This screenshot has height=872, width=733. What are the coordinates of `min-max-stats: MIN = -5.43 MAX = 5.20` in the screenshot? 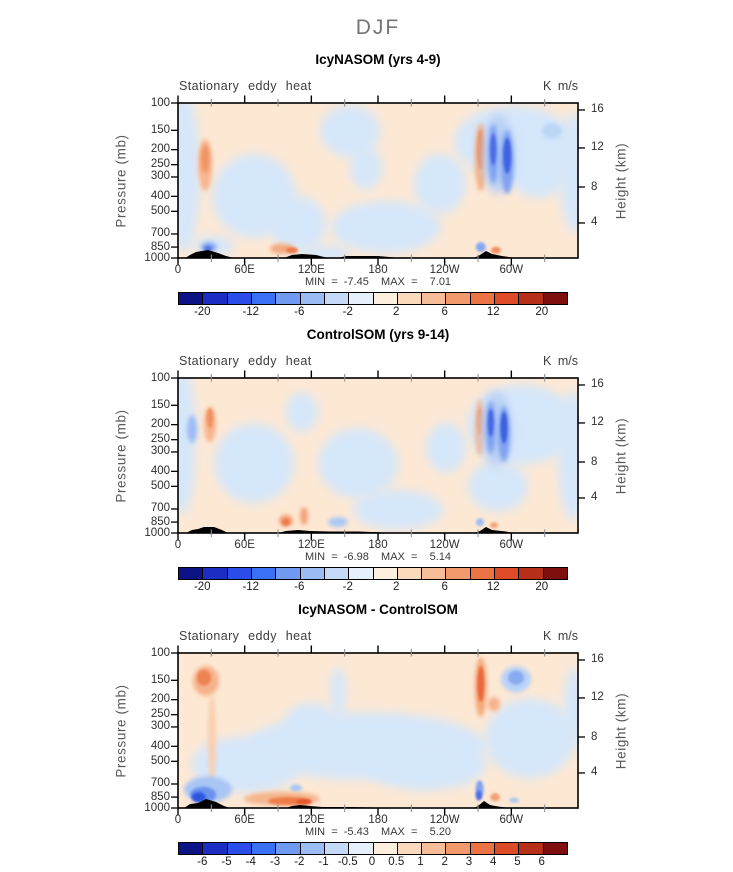 It's located at (378, 832).